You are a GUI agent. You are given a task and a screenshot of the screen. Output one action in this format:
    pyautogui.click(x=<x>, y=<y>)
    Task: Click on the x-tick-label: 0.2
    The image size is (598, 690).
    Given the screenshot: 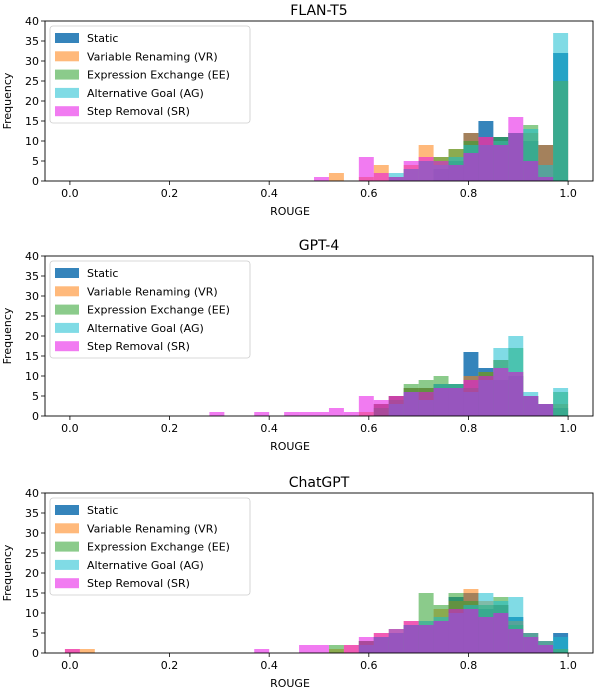 What is the action you would take?
    pyautogui.click(x=170, y=665)
    